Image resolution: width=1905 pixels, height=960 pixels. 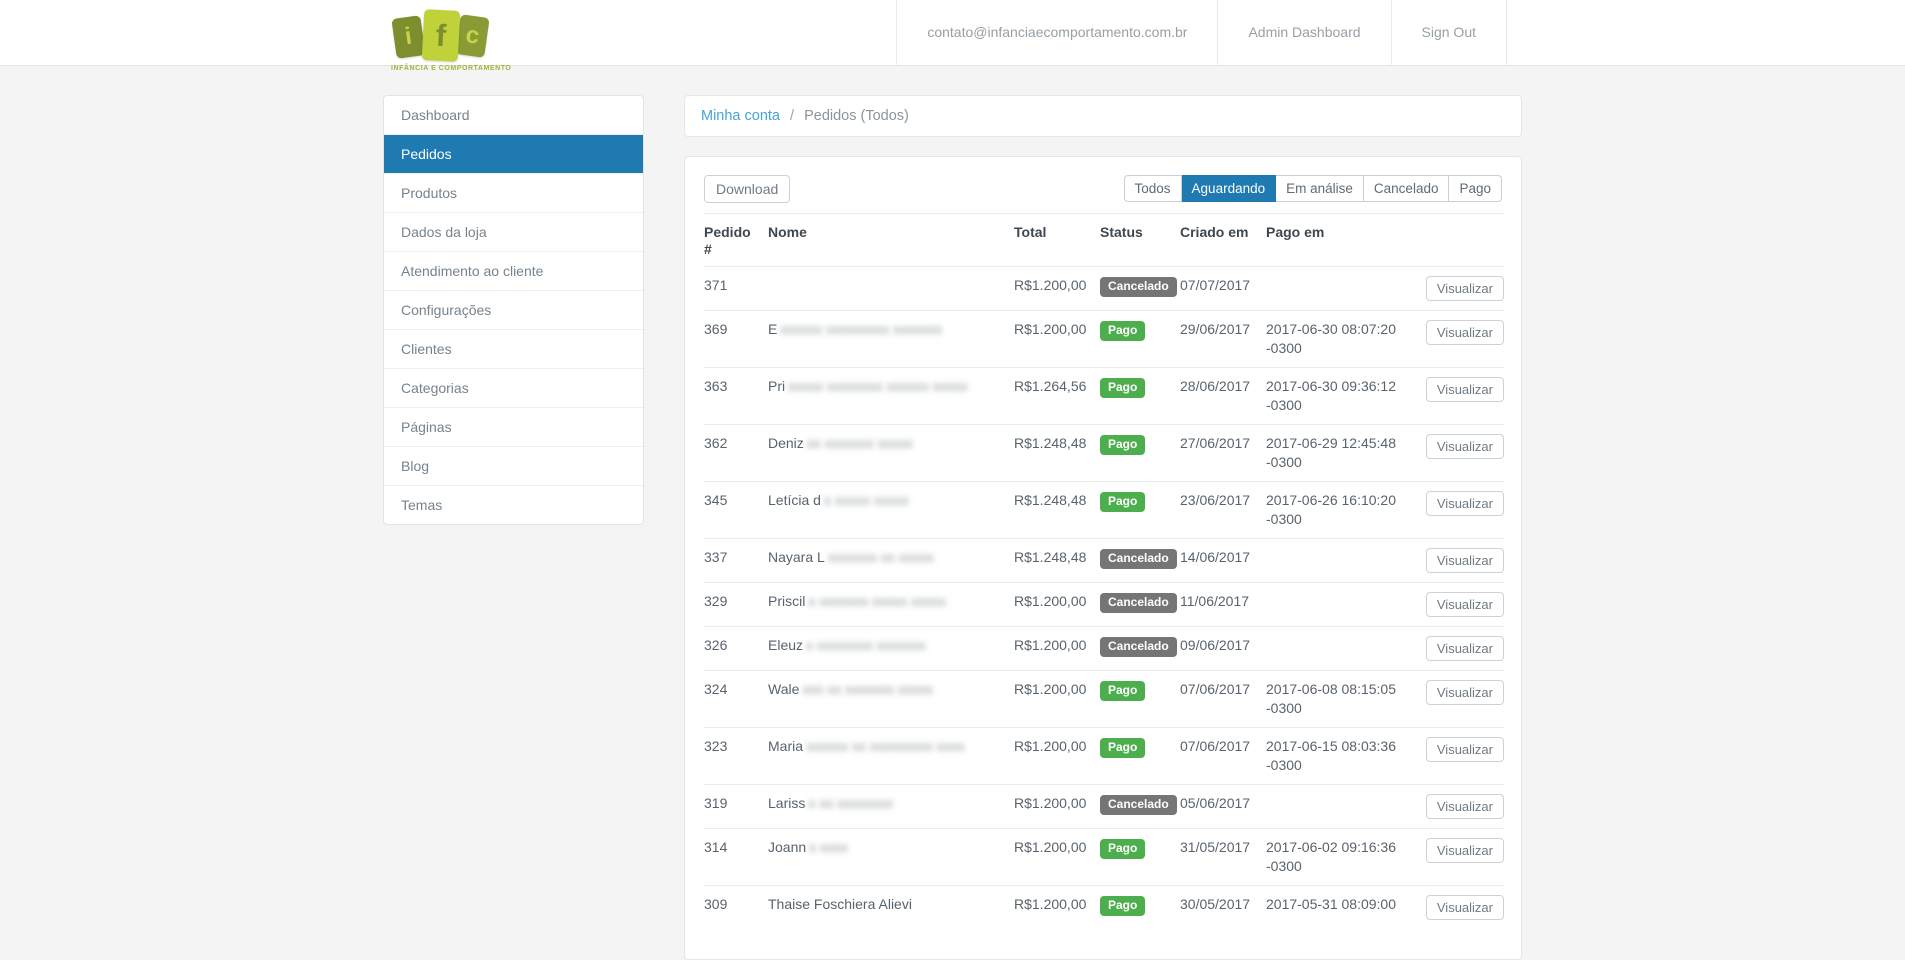 I want to click on download-button: Download, so click(x=747, y=189).